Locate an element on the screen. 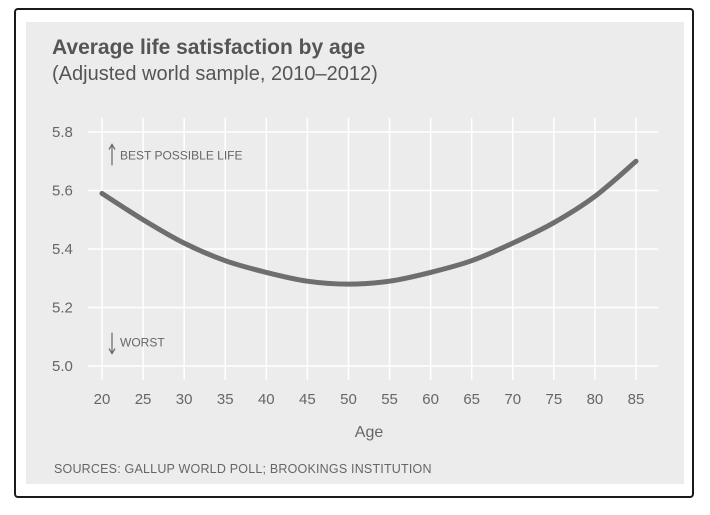 This screenshot has width=710, height=515. x-tick-label: 25 is located at coordinates (143, 399).